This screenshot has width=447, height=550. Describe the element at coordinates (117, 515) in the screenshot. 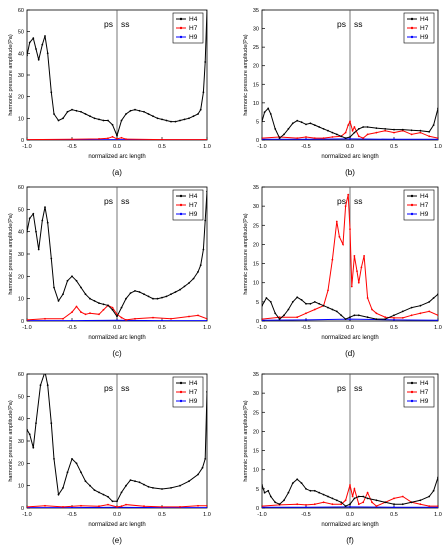

I see `x-tick-label: 0.0` at that location.